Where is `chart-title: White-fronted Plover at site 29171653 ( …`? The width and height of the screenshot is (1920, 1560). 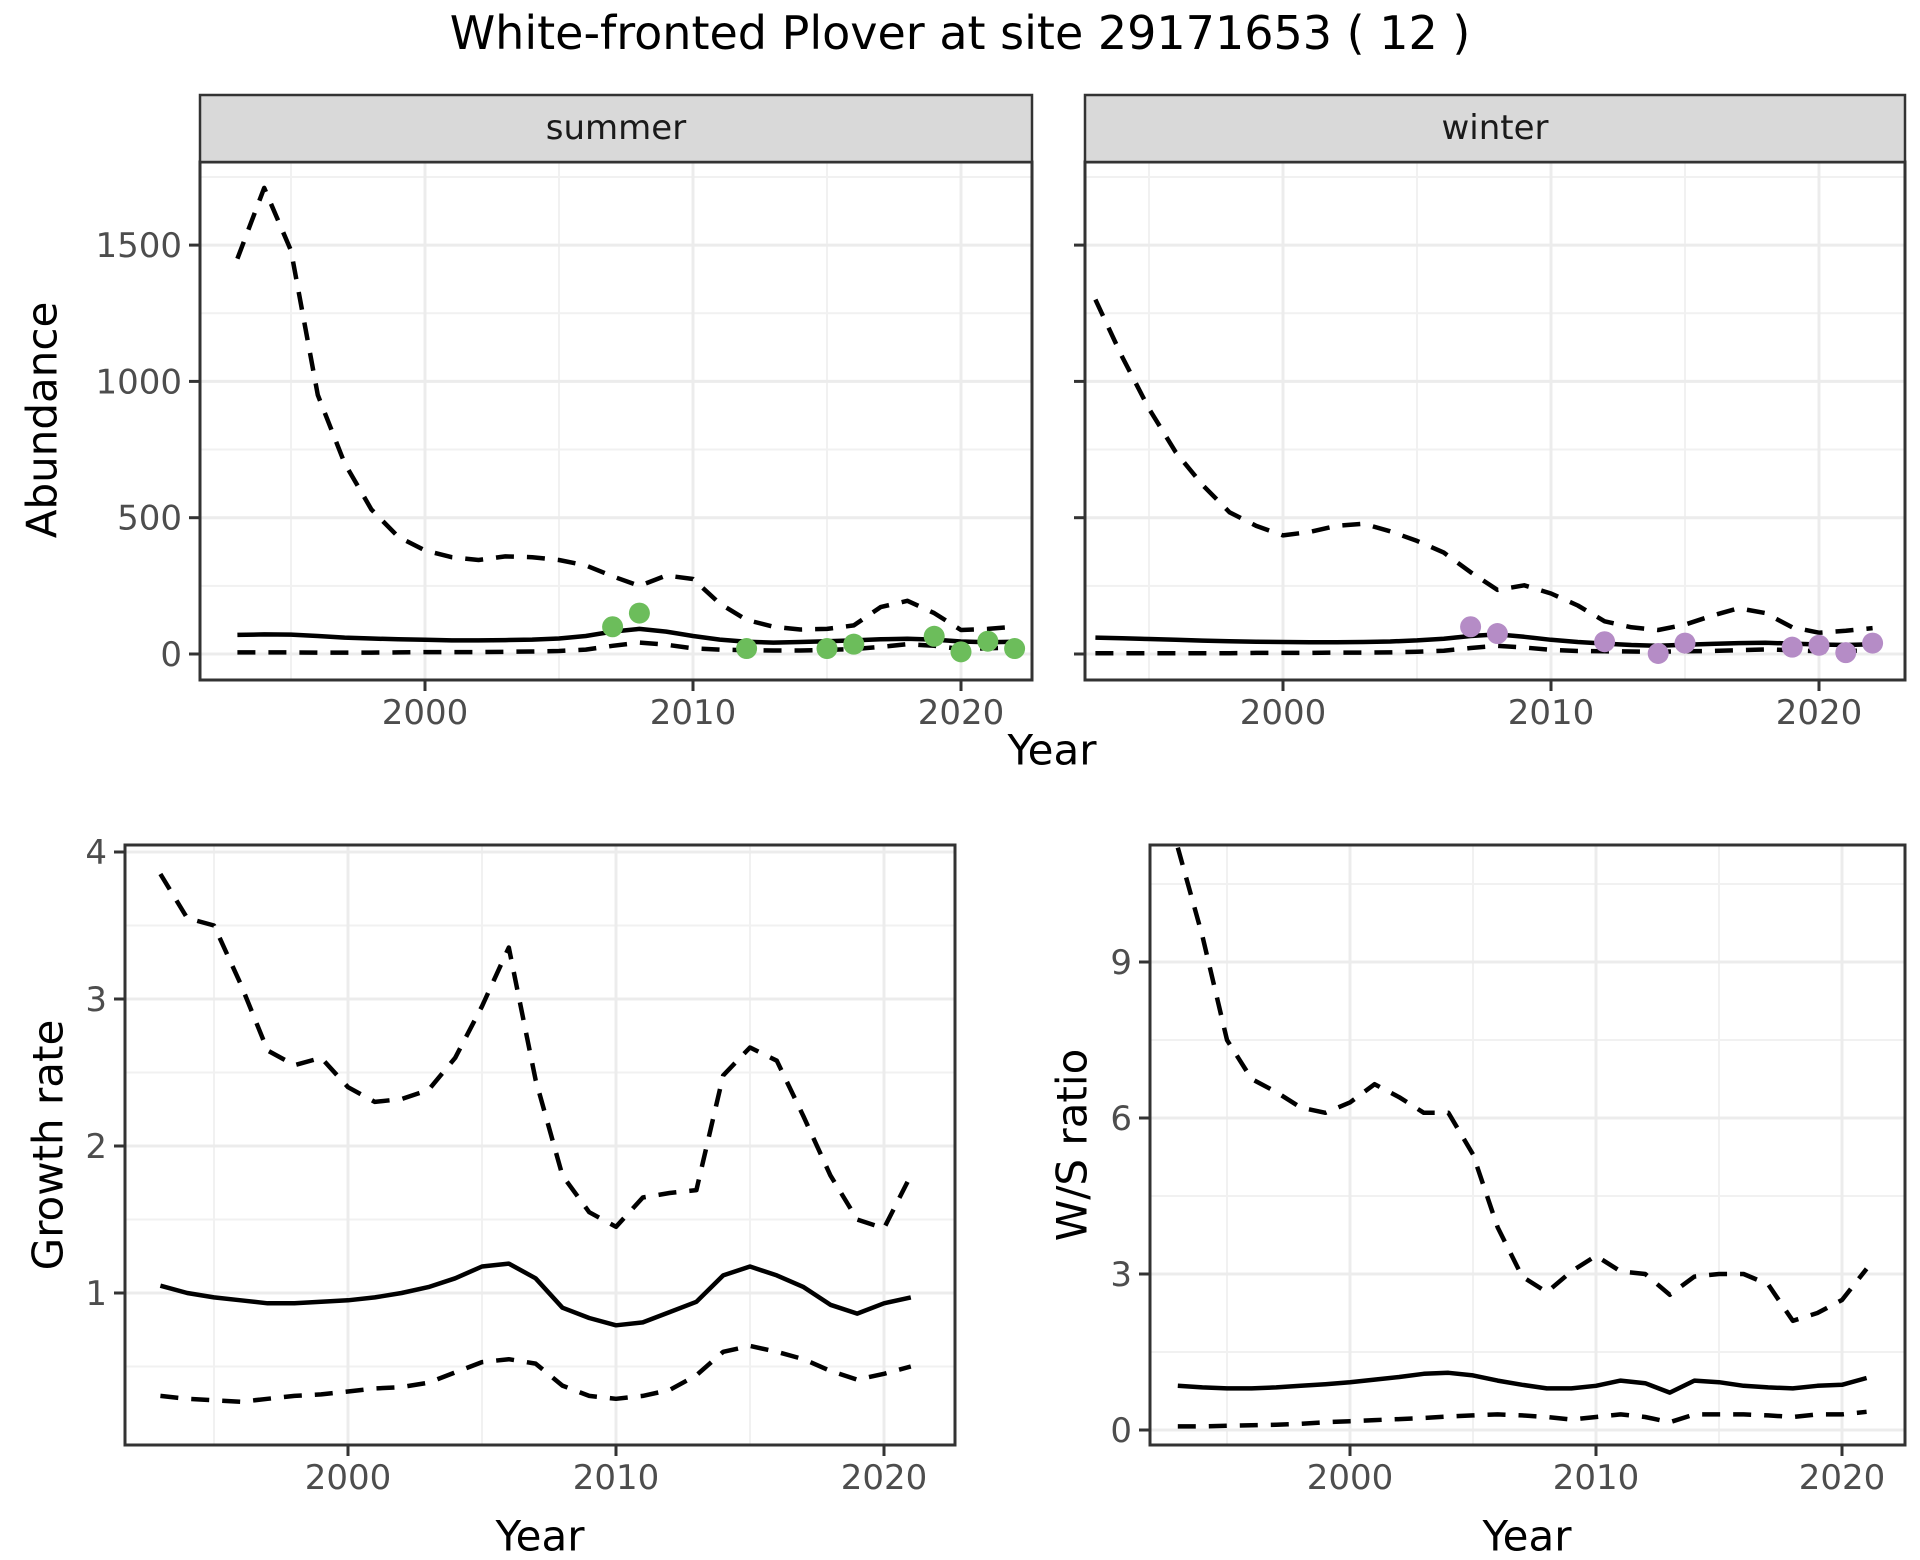 chart-title: White-fronted Plover at site 29171653 ( … is located at coordinates (960, 33).